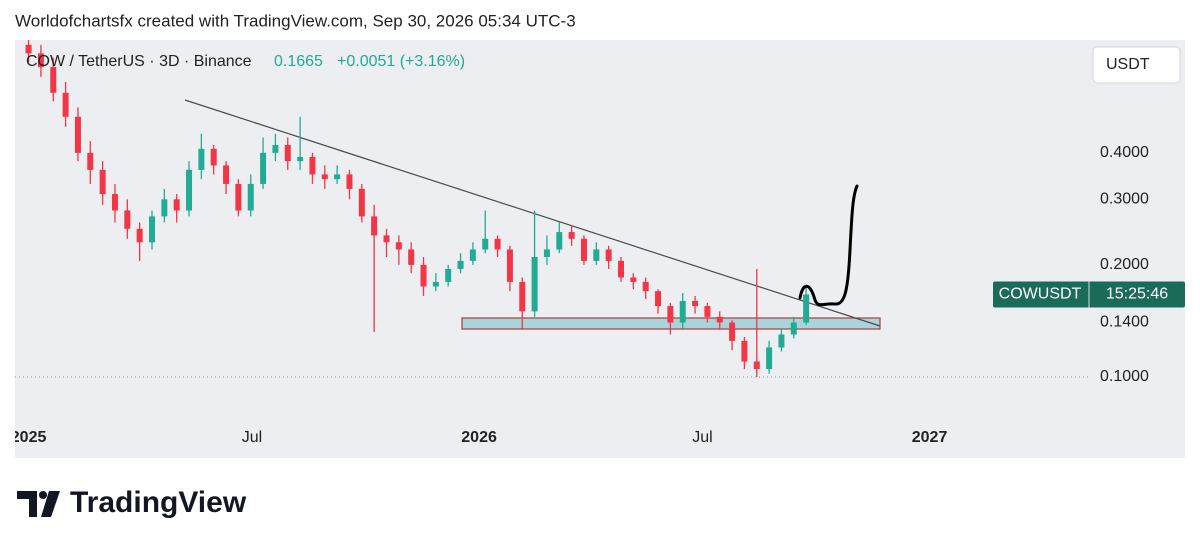 The width and height of the screenshot is (1200, 548). I want to click on logo-mark, so click(27, 504).